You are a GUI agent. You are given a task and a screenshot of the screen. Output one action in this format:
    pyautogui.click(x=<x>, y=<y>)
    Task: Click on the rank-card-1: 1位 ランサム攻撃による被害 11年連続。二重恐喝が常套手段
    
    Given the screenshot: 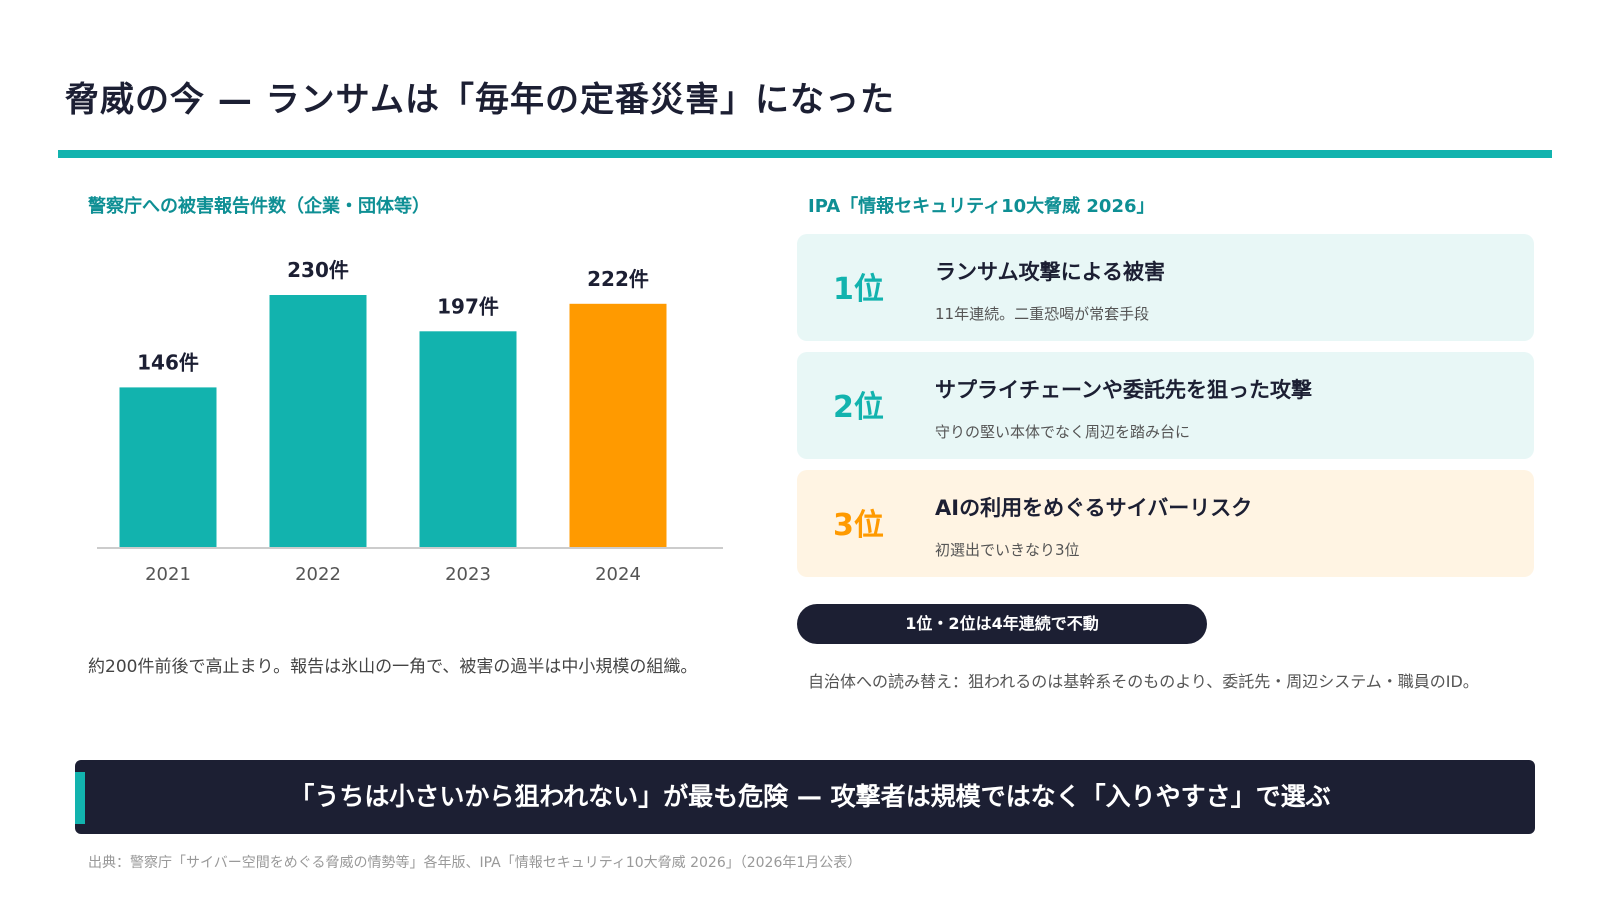 What is the action you would take?
    pyautogui.click(x=1165, y=287)
    